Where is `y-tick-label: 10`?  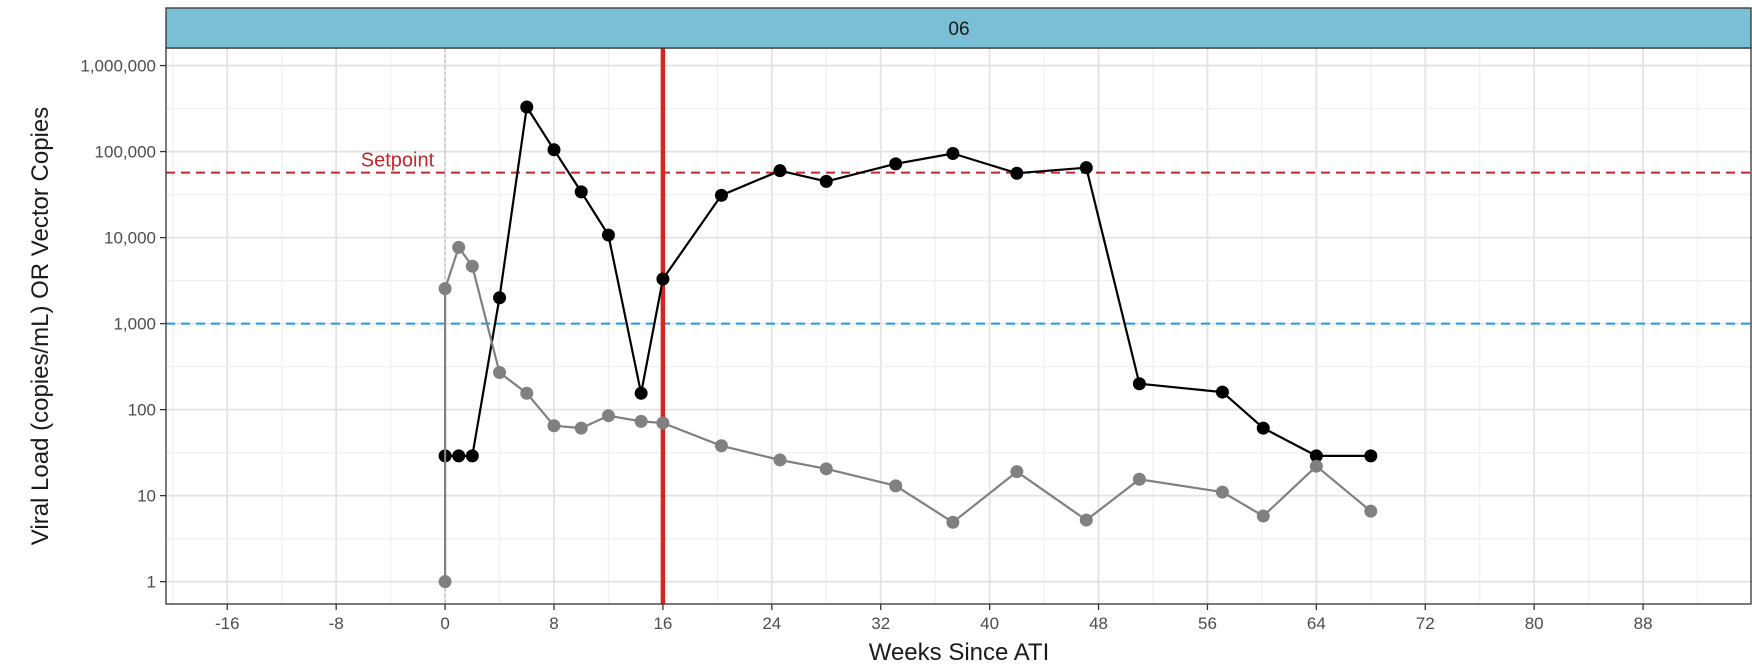
y-tick-label: 10 is located at coordinates (146, 496).